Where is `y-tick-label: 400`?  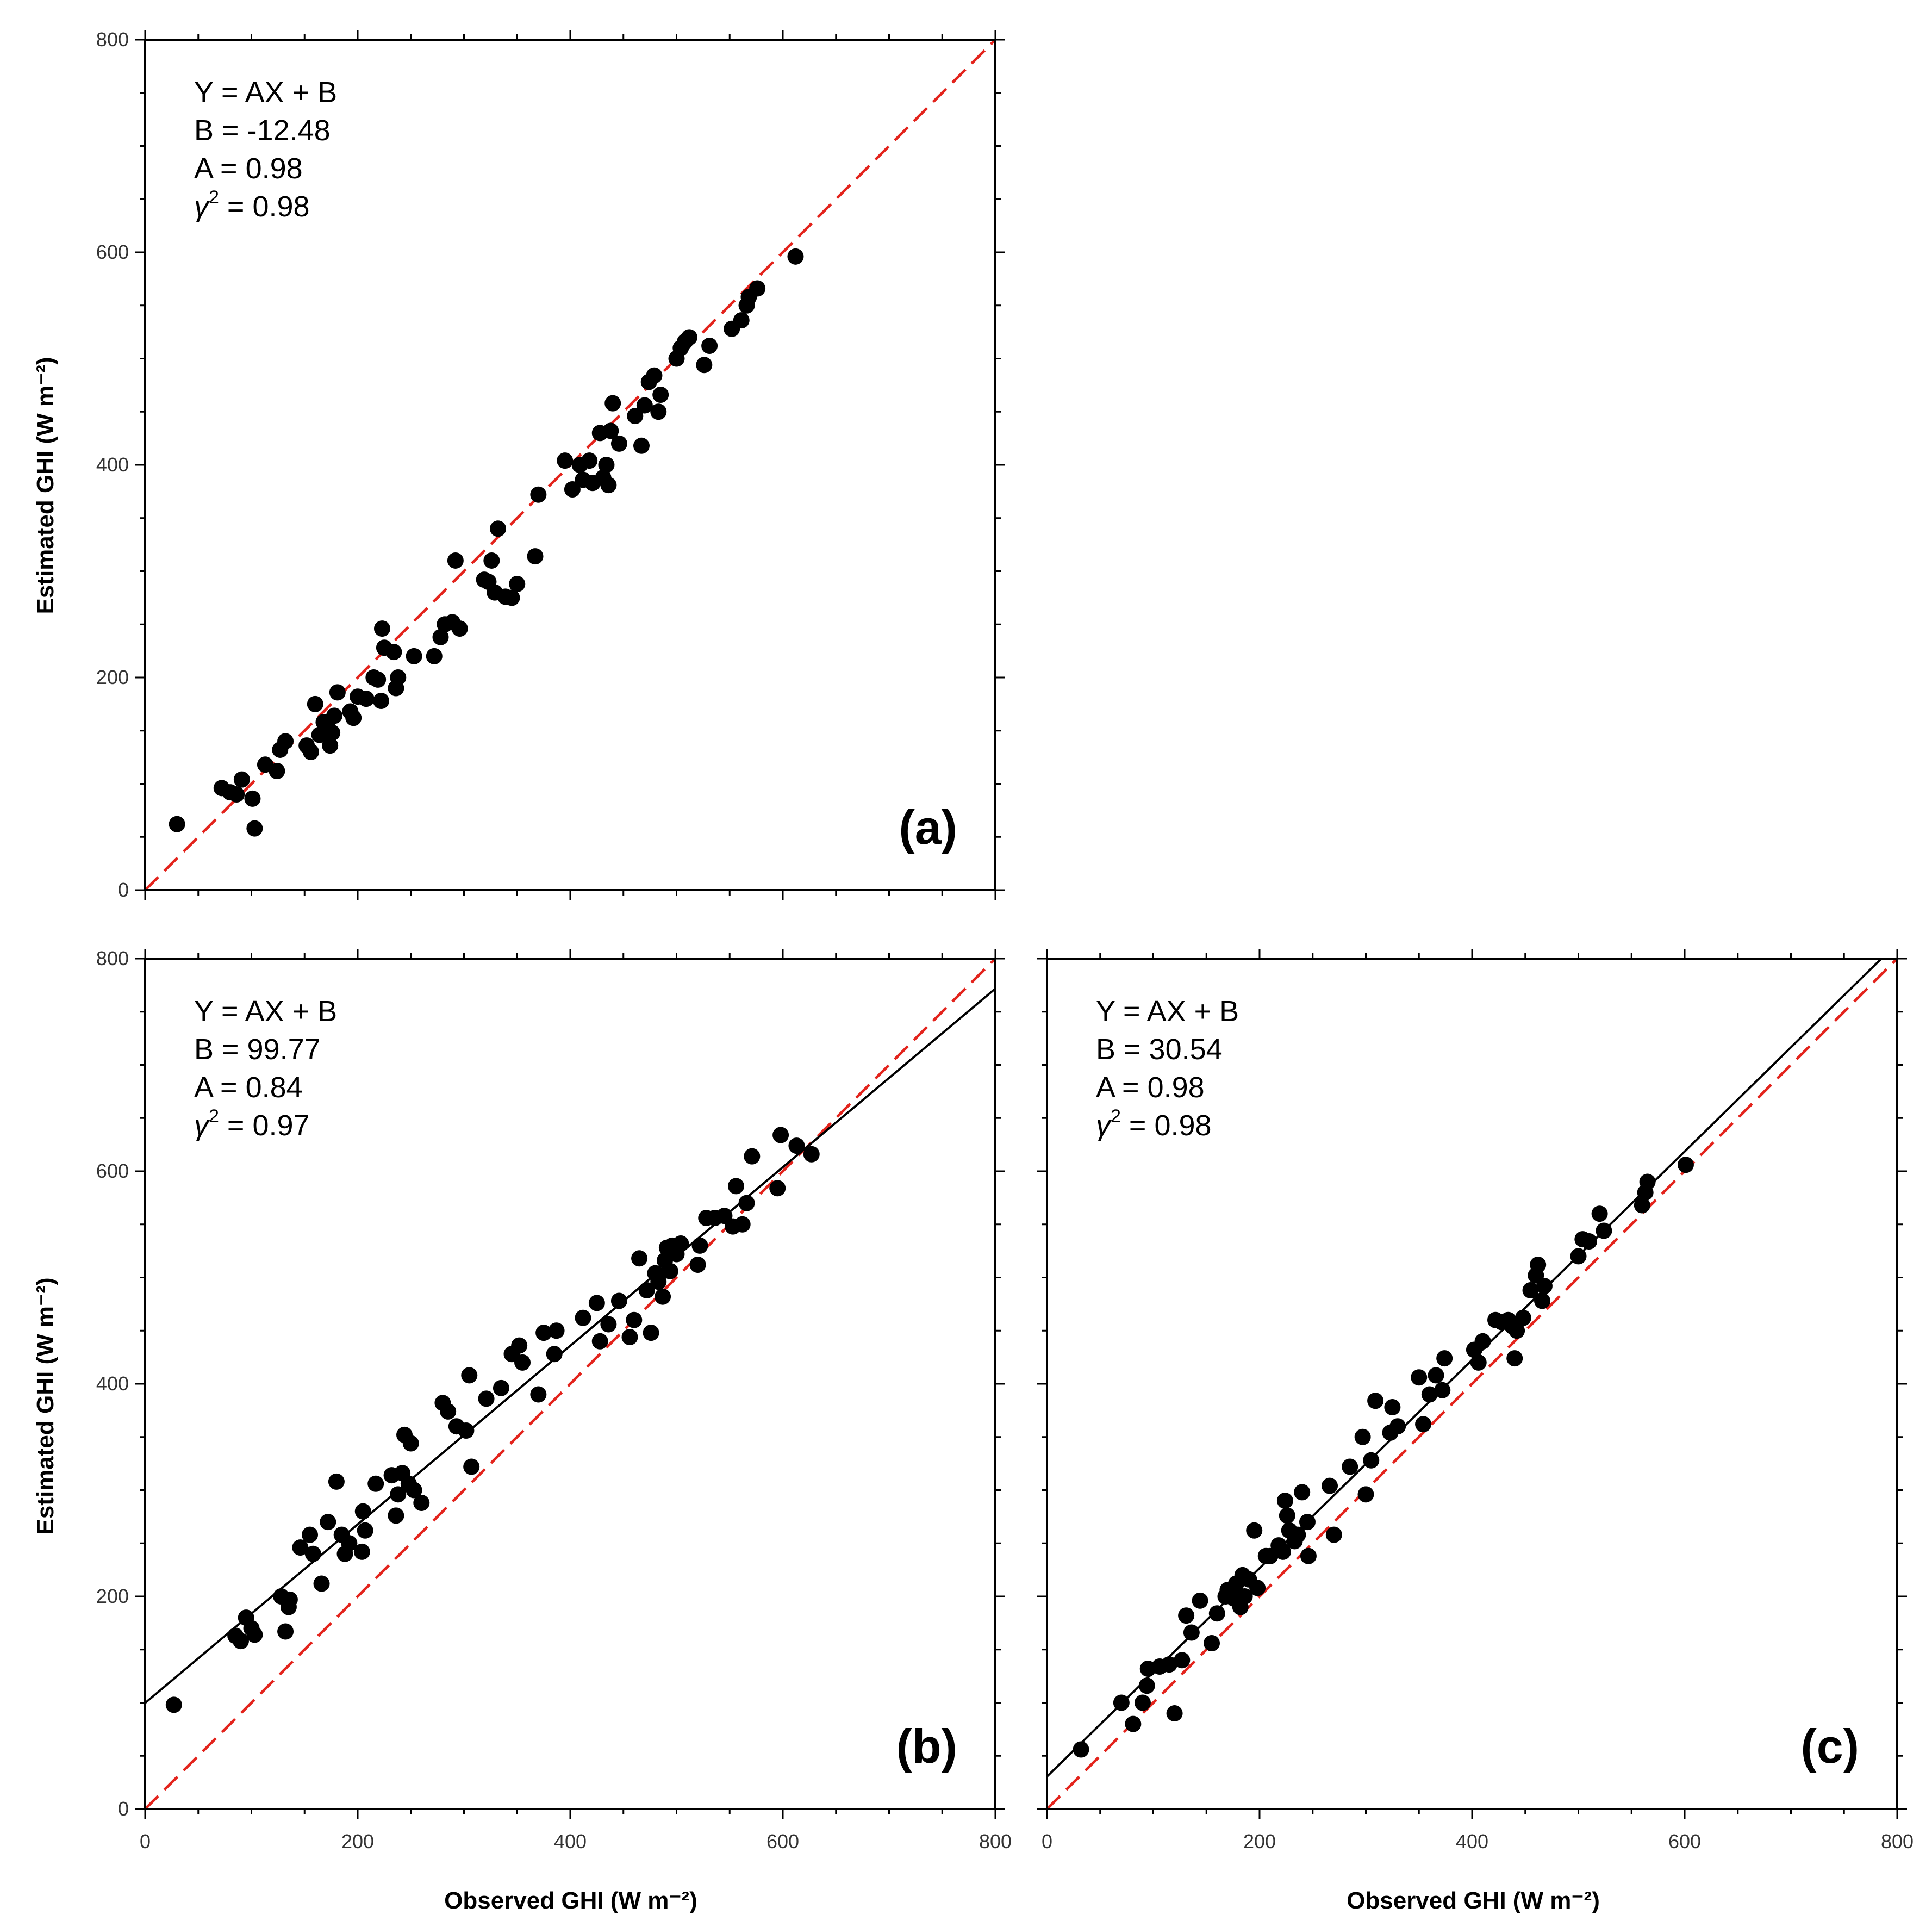
y-tick-label: 400 is located at coordinates (112, 464).